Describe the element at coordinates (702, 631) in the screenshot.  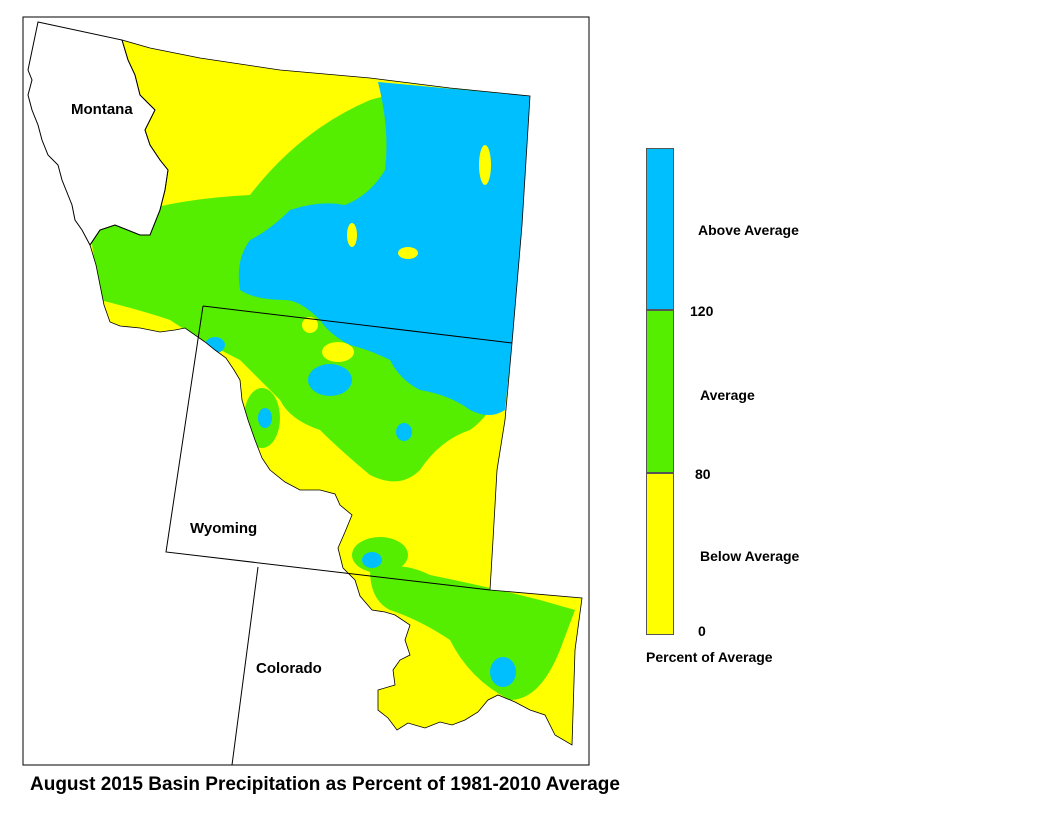
I see `legend-break-0: 0` at that location.